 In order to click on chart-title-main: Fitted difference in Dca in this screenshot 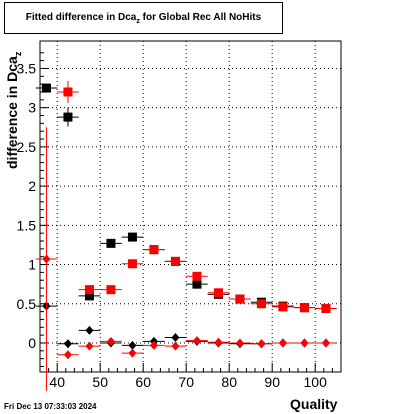, I will do `click(81, 17)`.